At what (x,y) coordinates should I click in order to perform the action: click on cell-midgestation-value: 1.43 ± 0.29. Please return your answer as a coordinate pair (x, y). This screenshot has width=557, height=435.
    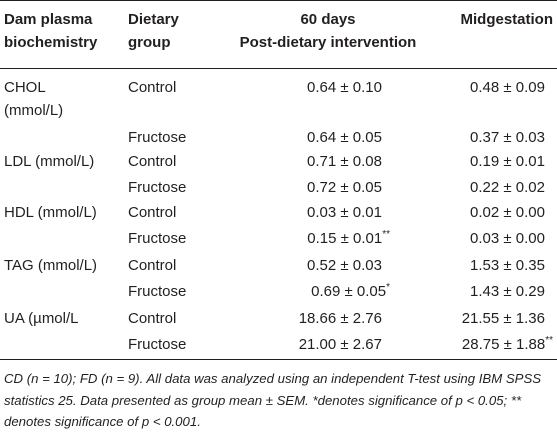
    Looking at the image, I should click on (507, 291).